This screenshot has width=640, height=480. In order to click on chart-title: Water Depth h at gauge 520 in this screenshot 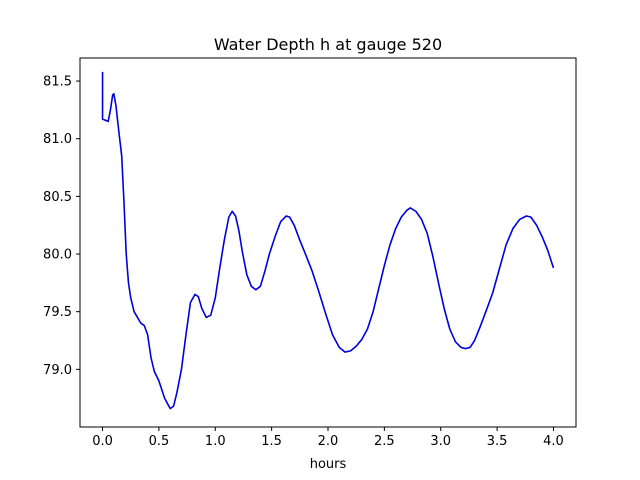, I will do `click(328, 44)`.